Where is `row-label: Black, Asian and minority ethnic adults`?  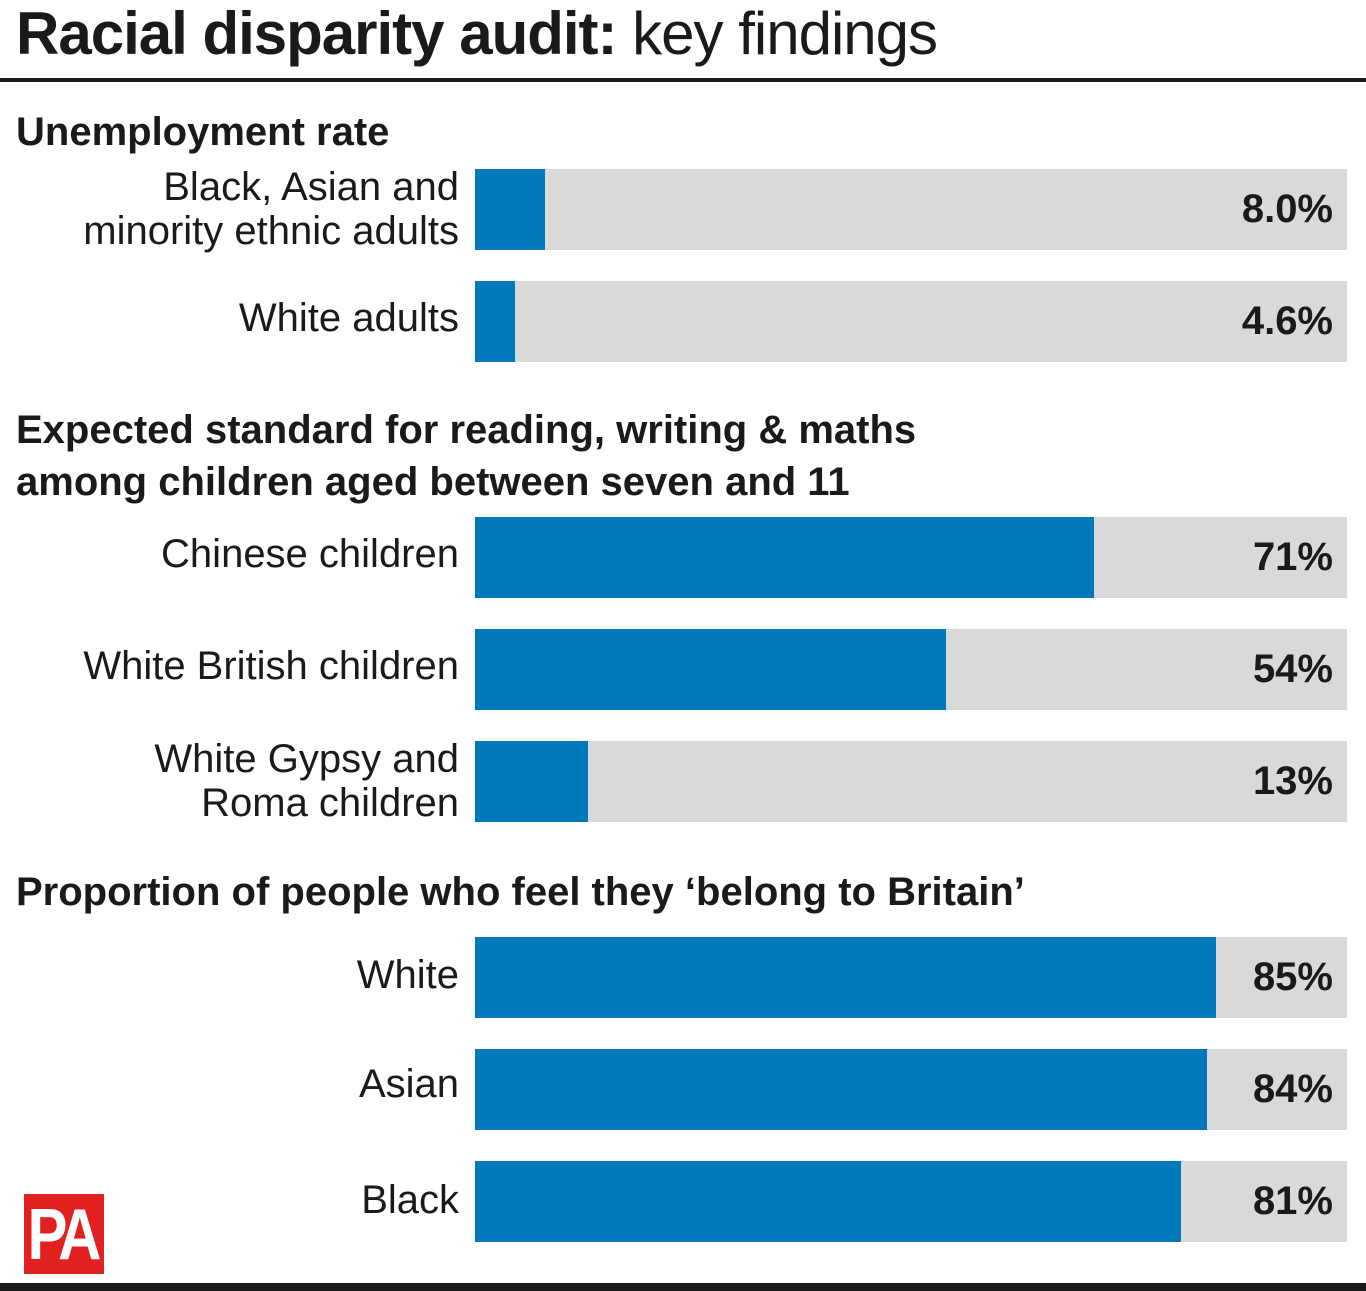 row-label: Black, Asian and minority ethnic adults is located at coordinates (271, 209).